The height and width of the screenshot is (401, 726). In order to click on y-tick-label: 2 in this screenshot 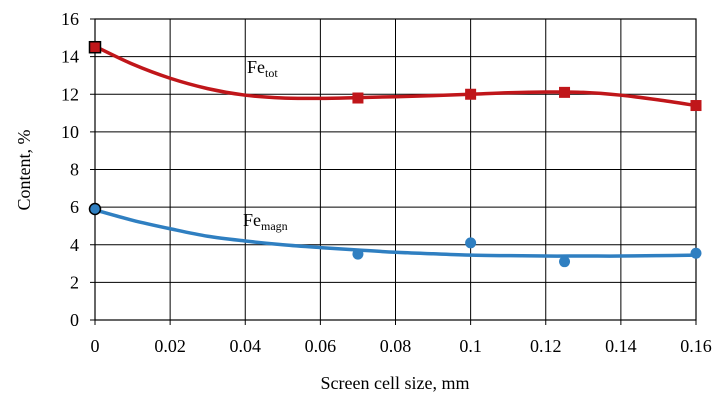, I will do `click(74, 282)`.